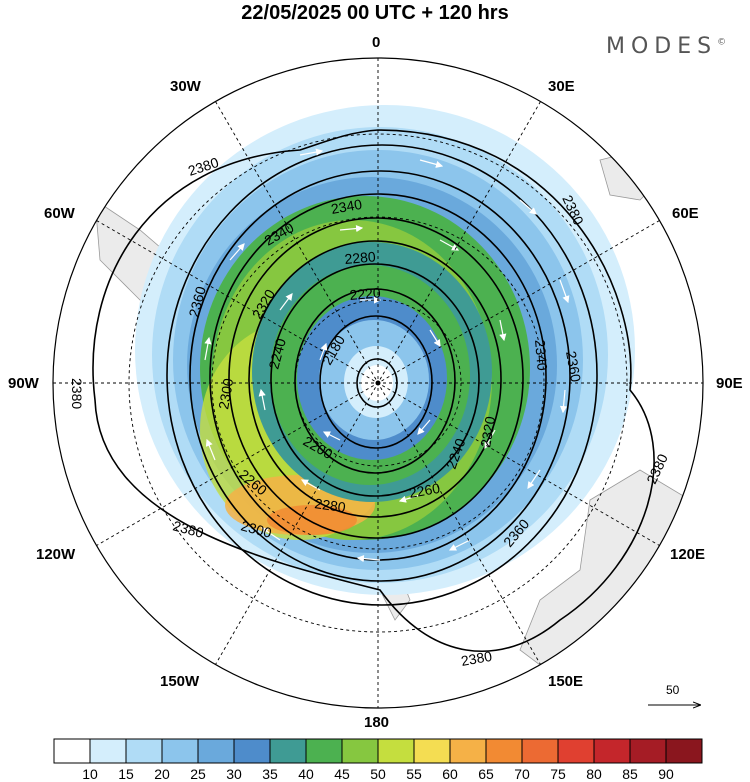 The image size is (750, 782). I want to click on reference-vector-label: 50, so click(673, 690).